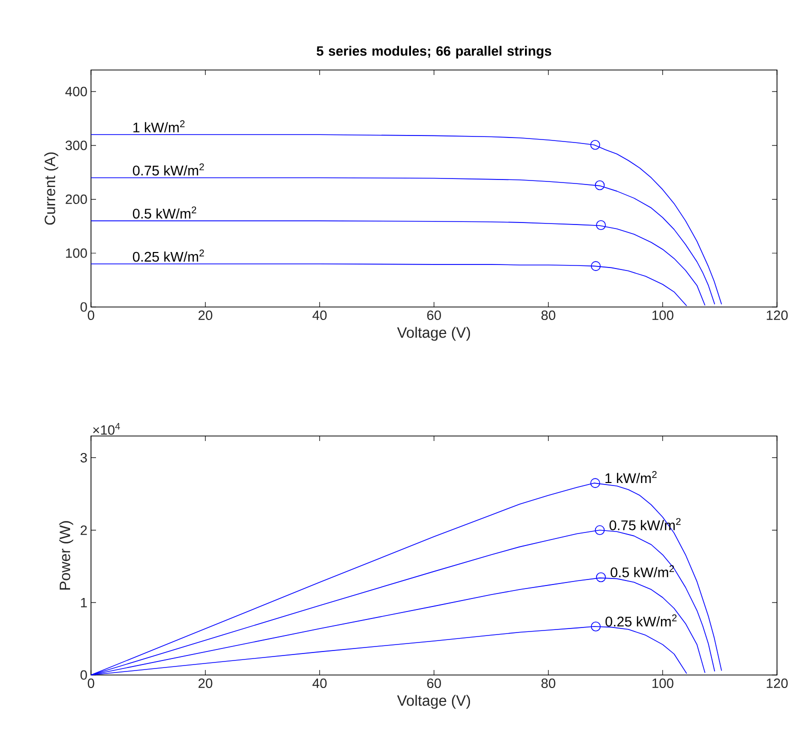 The width and height of the screenshot is (801, 744). I want to click on y-tick-label: 1, so click(84, 603).